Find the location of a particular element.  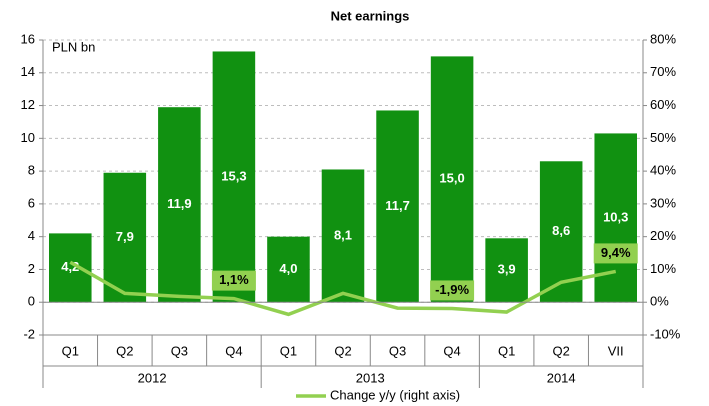

bar-label: 10,3 is located at coordinates (615, 216).